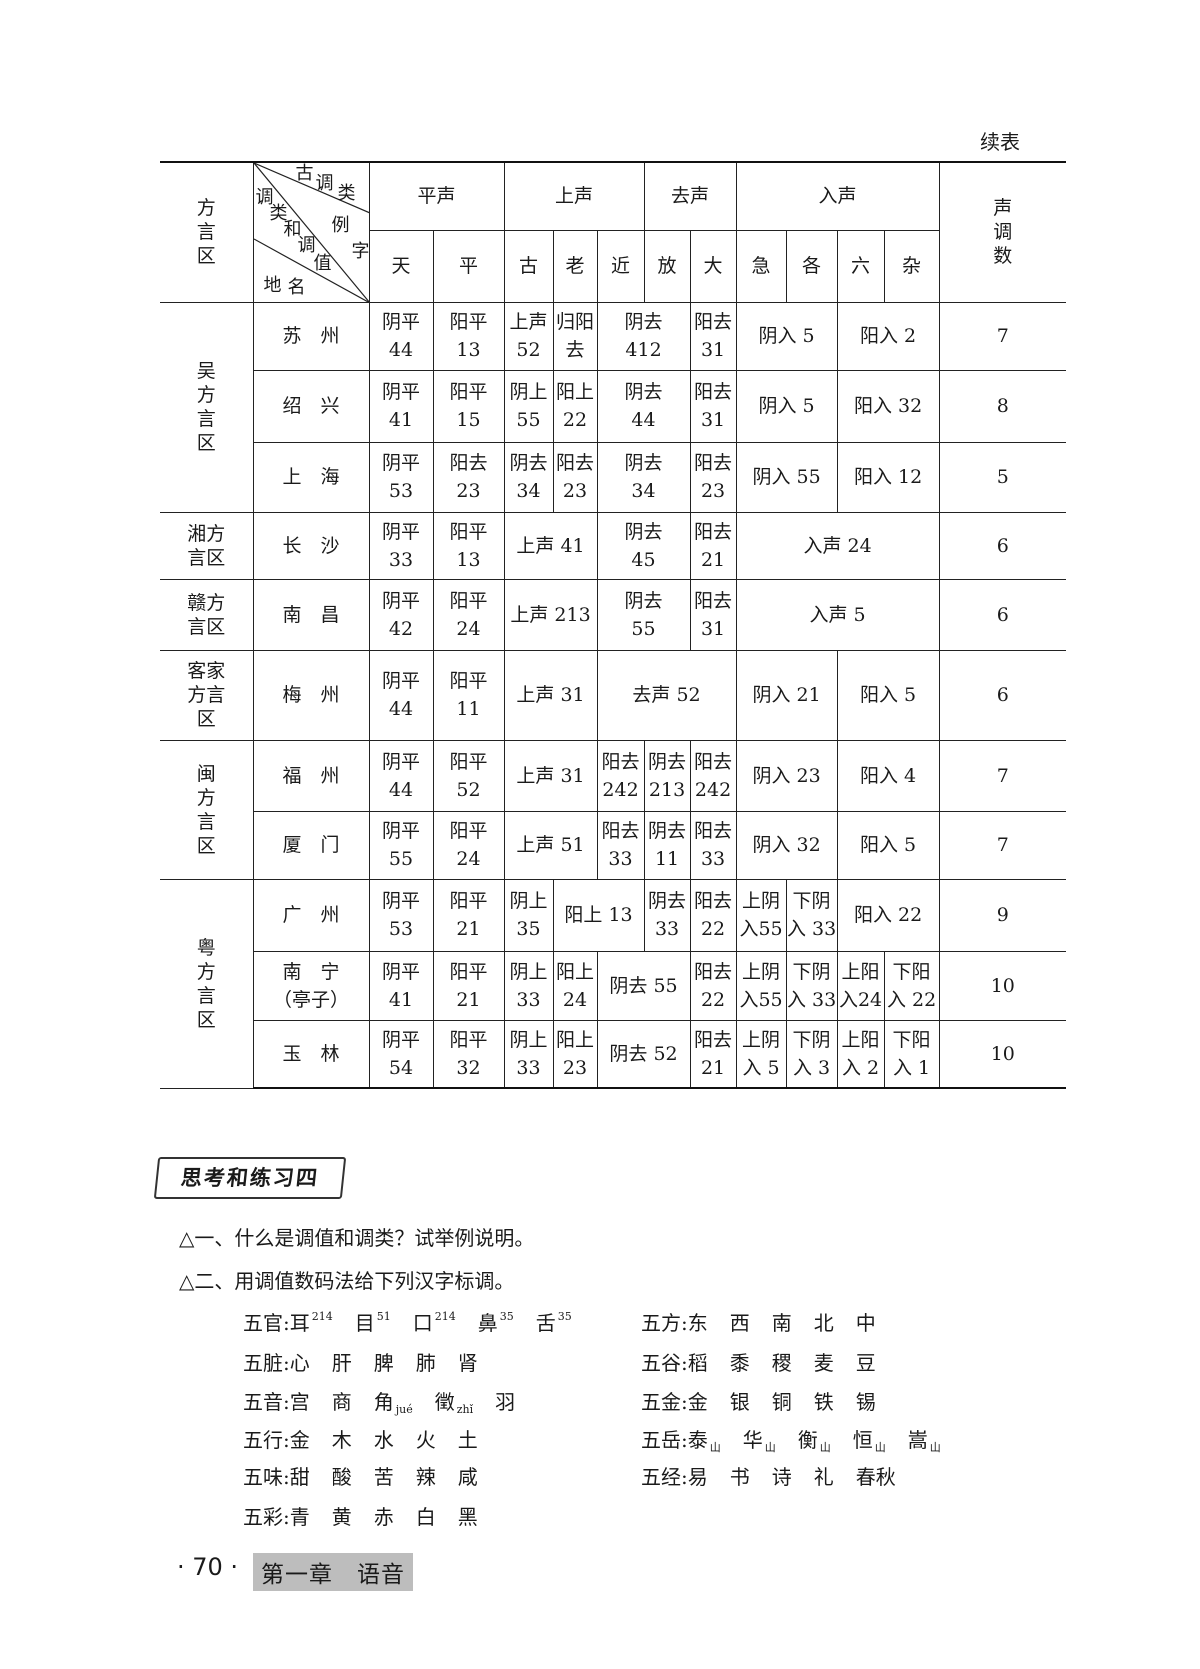 The width and height of the screenshot is (1200, 1669). Describe the element at coordinates (401, 915) in the screenshot. I see `tone-cell: 阴平 53` at that location.